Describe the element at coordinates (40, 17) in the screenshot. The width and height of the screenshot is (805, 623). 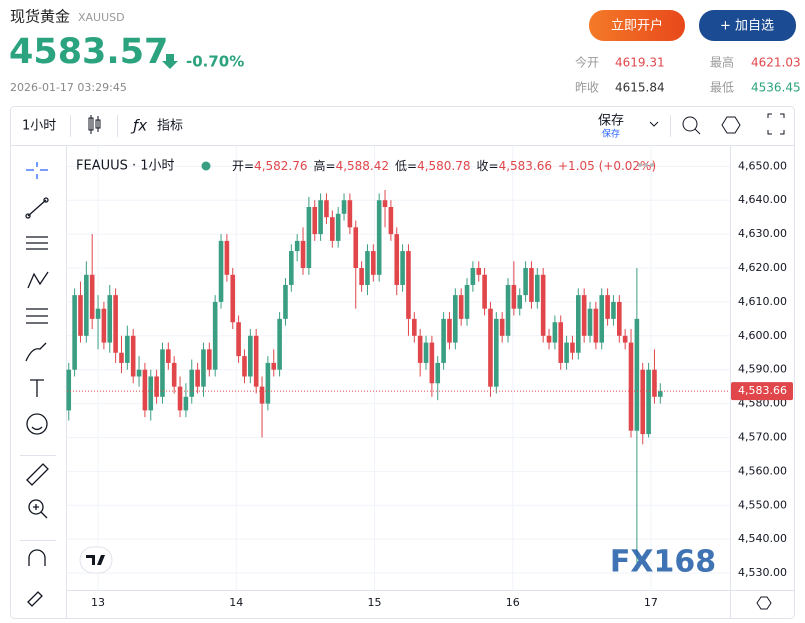
I see `title: 现货黄金` at that location.